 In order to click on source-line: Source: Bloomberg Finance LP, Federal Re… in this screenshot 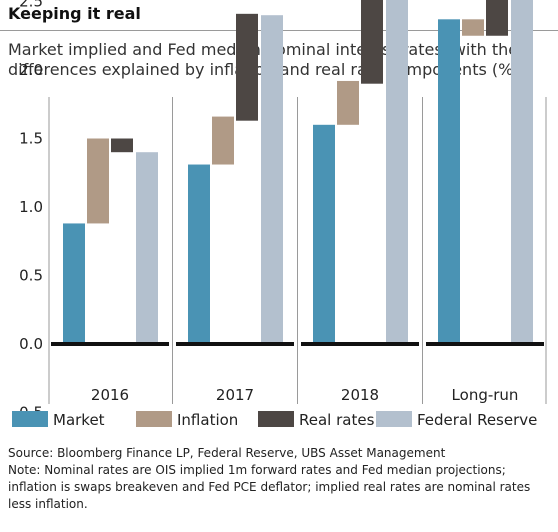, I will do `click(227, 453)`.